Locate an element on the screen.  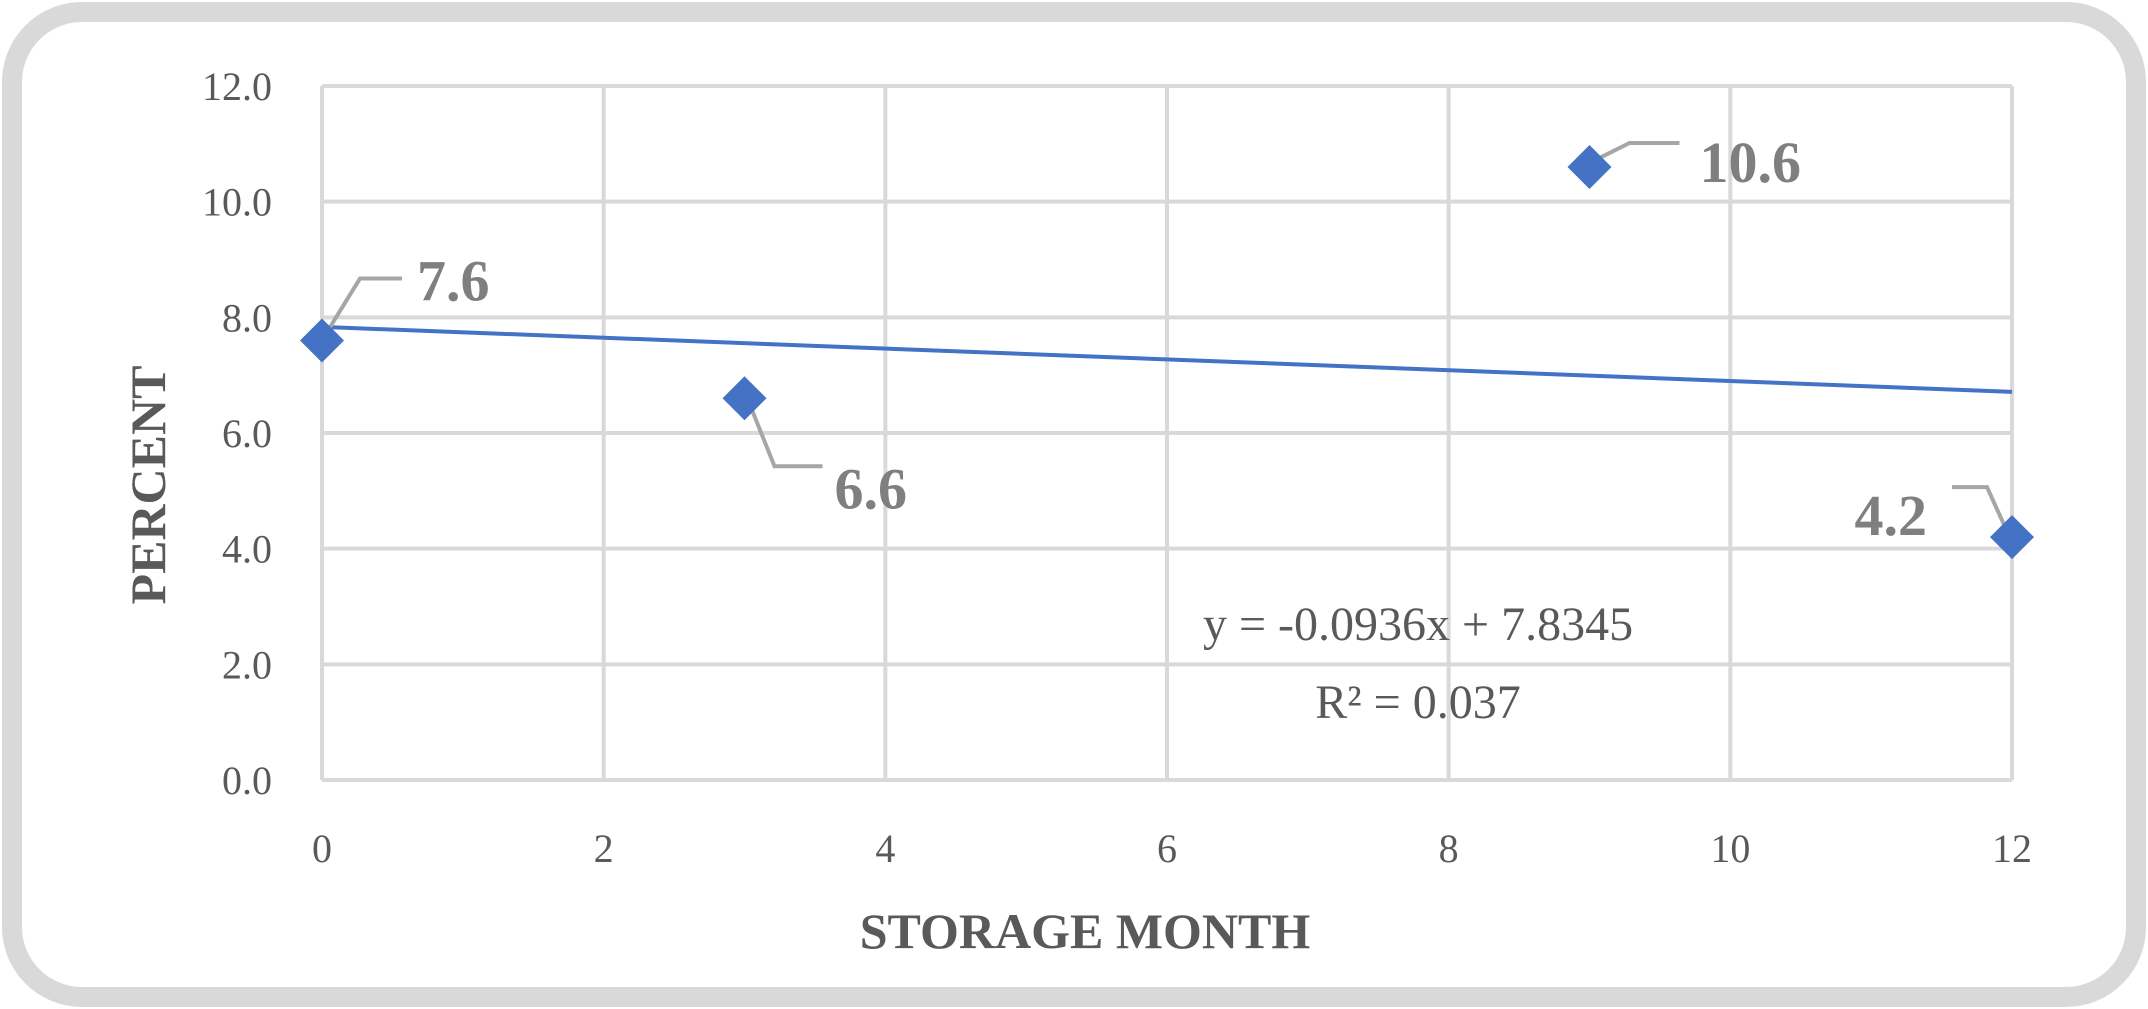
y-tick-label: 2.0 is located at coordinates (247, 664).